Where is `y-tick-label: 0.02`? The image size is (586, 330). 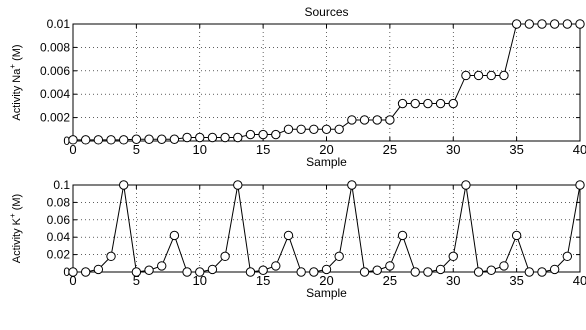
y-tick-label: 0.02 is located at coordinates (59, 255).